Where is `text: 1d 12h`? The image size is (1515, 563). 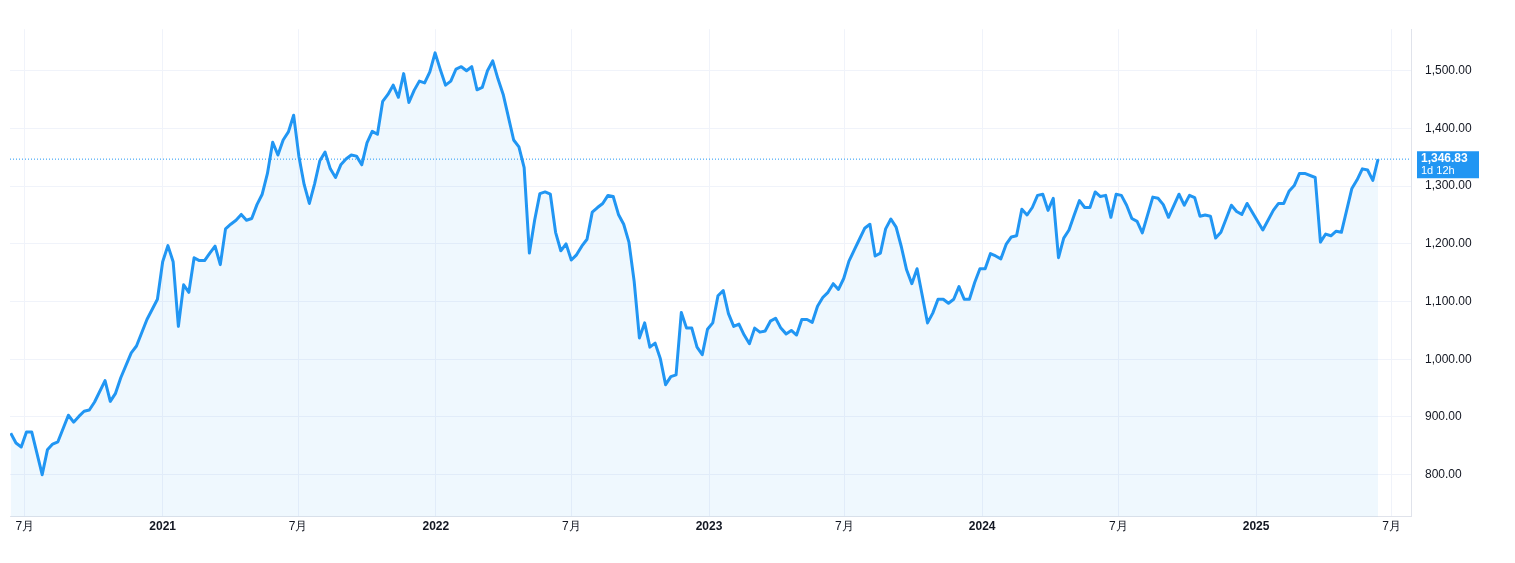
text: 1d 12h is located at coordinates (1438, 170).